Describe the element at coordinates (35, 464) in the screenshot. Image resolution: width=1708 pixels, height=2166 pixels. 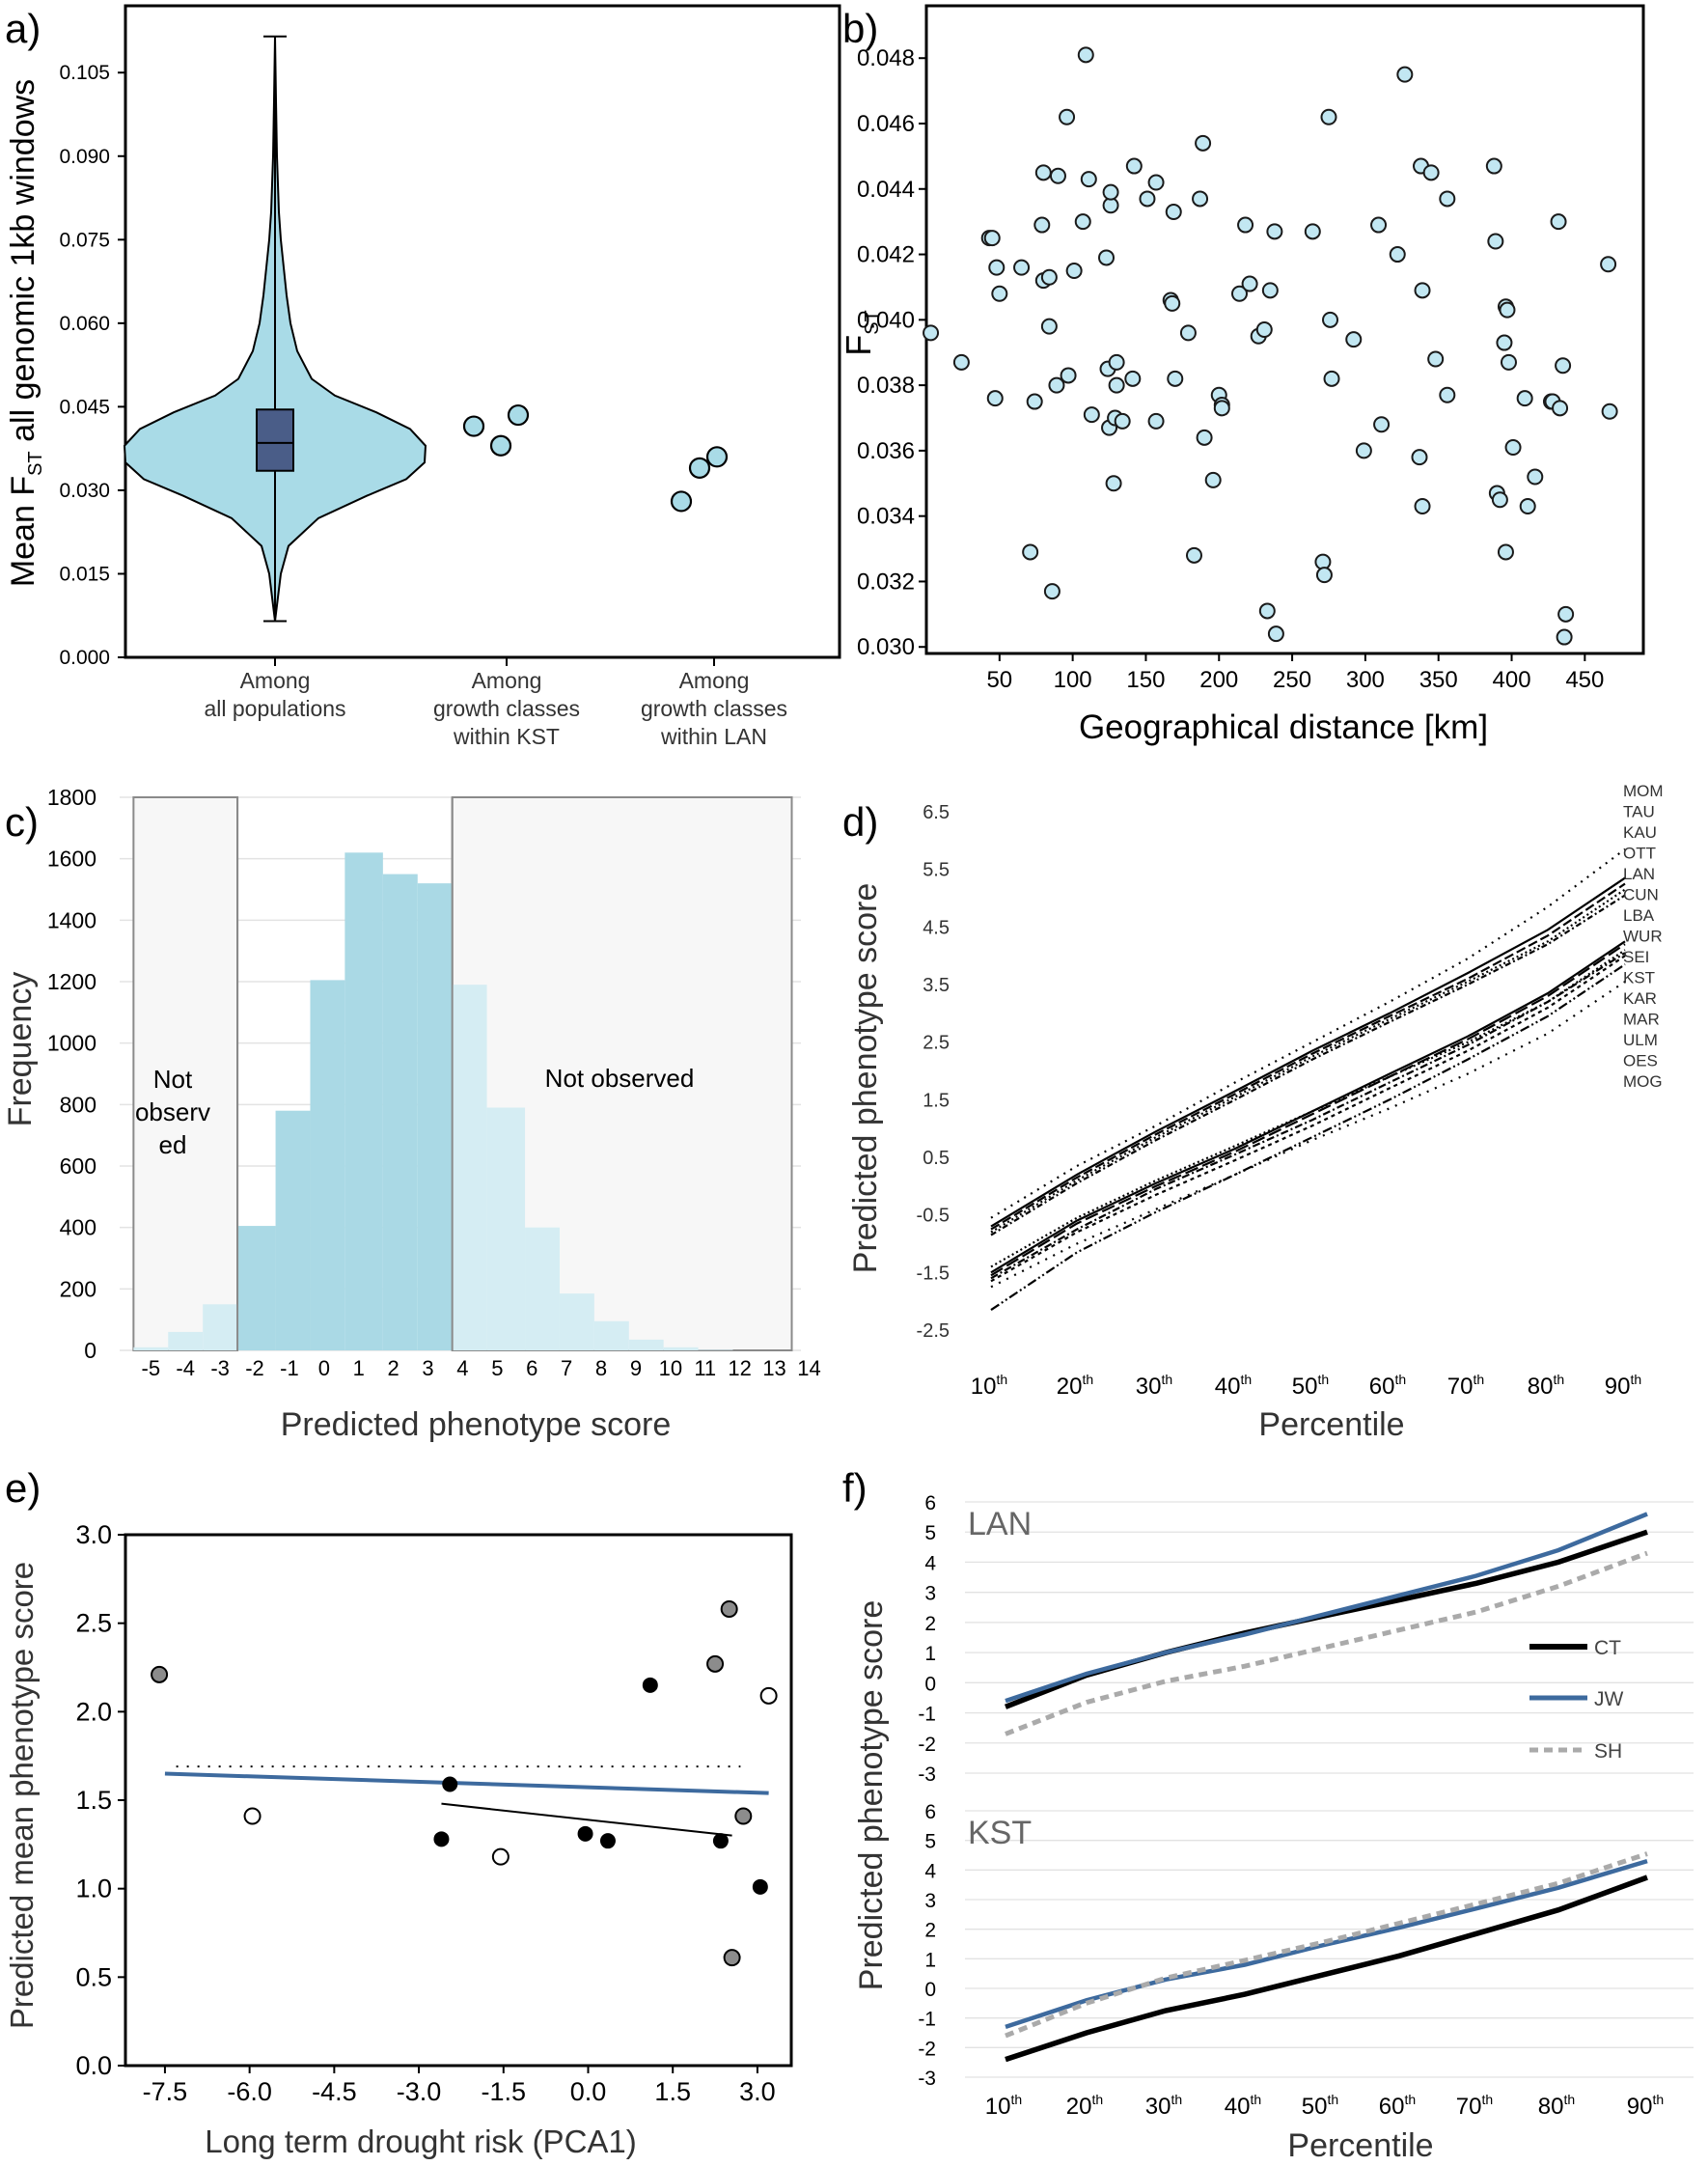
I see `y-label-subscript: ST` at that location.